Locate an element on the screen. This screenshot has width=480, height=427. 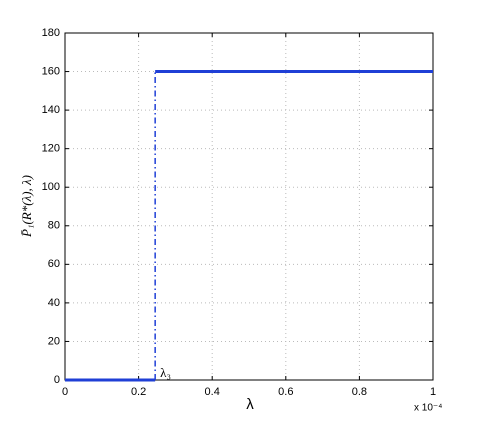
y-axis-label: P̄₁(R*(λ), λ) is located at coordinates (26, 206).